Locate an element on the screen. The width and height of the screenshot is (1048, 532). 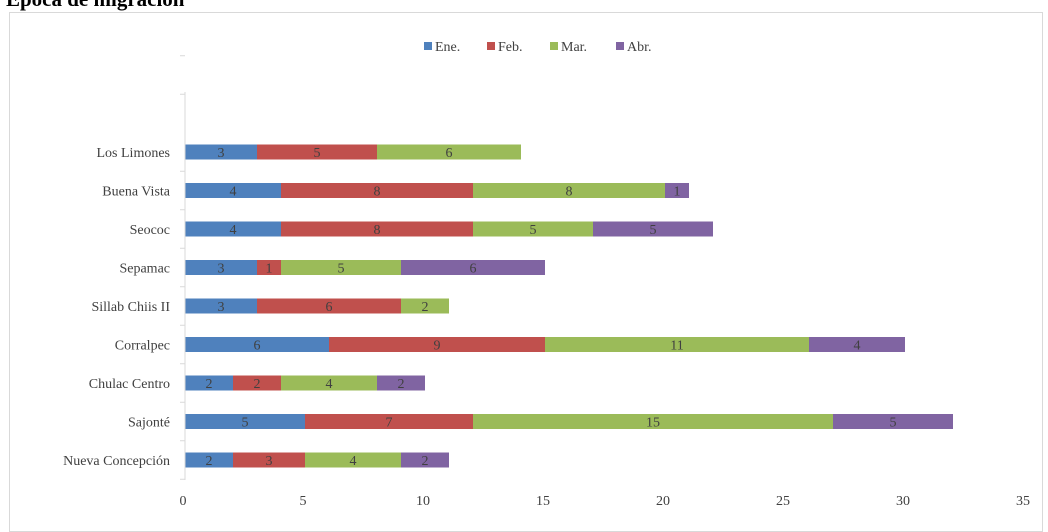
x-tick-label: 15 is located at coordinates (543, 501).